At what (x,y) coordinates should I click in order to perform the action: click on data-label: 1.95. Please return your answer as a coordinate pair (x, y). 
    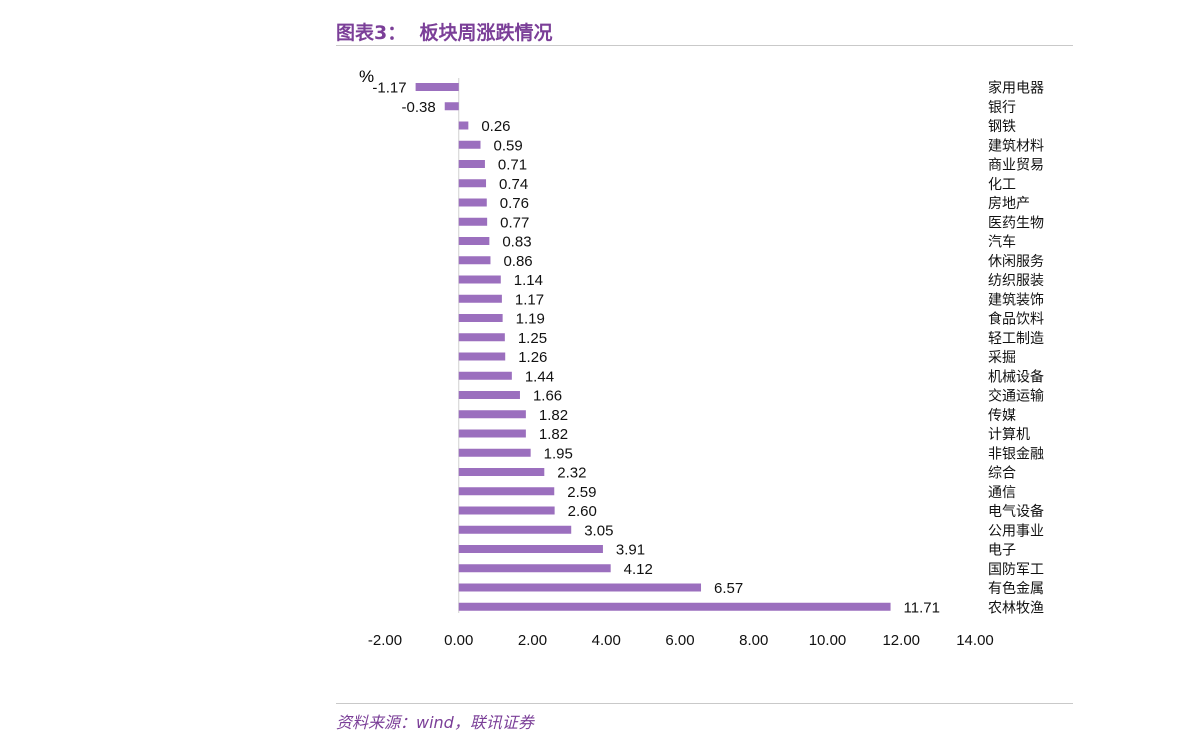
    Looking at the image, I should click on (558, 453).